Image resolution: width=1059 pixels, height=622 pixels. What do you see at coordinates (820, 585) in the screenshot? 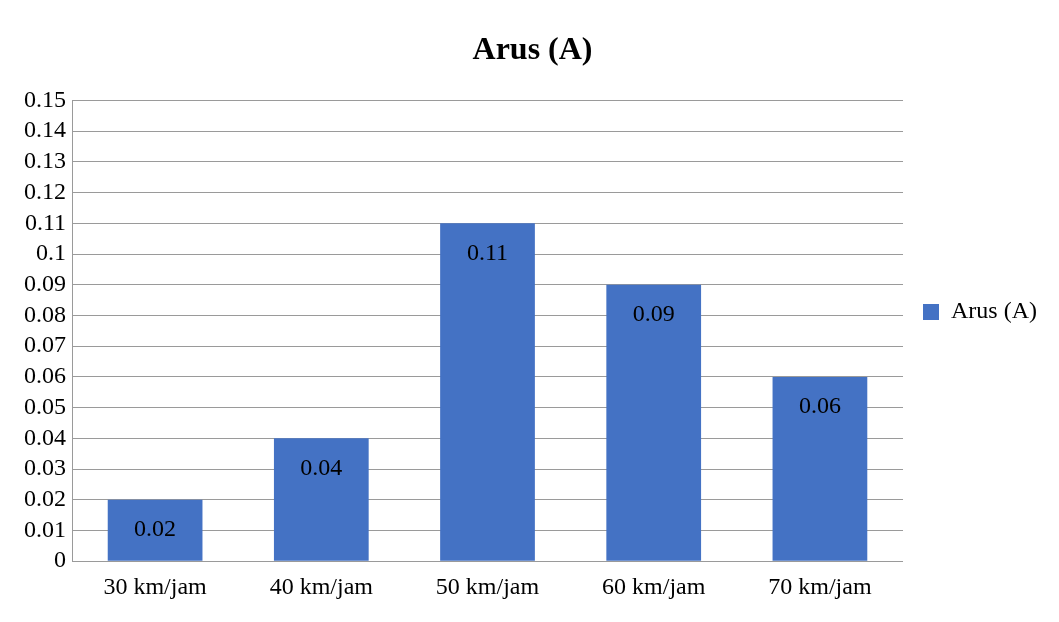
I see `x-tick-label: 70 km/jam` at bounding box center [820, 585].